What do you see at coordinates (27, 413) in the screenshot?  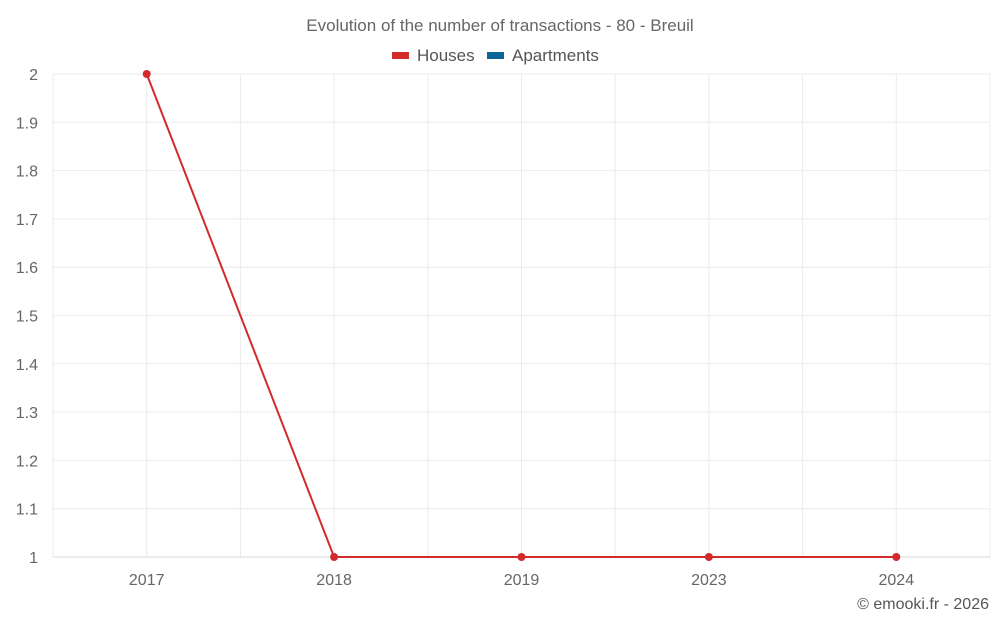 I see `y-tick-label: 1.3` at bounding box center [27, 413].